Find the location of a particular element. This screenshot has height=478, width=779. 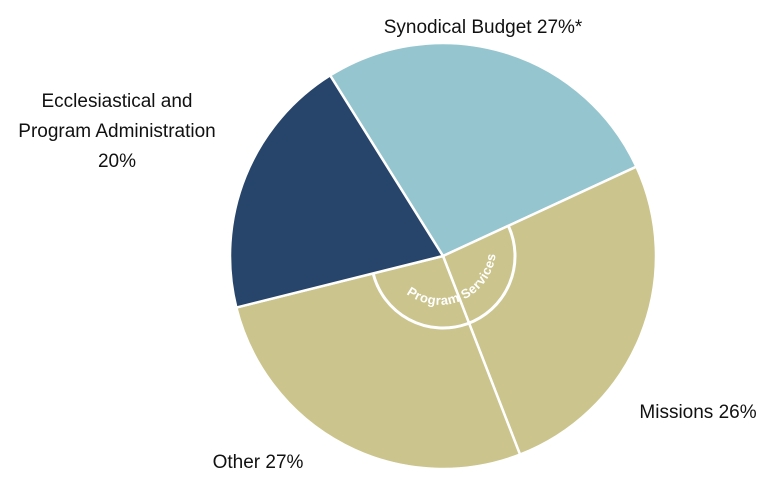

slice-label: Other 27% is located at coordinates (258, 463).